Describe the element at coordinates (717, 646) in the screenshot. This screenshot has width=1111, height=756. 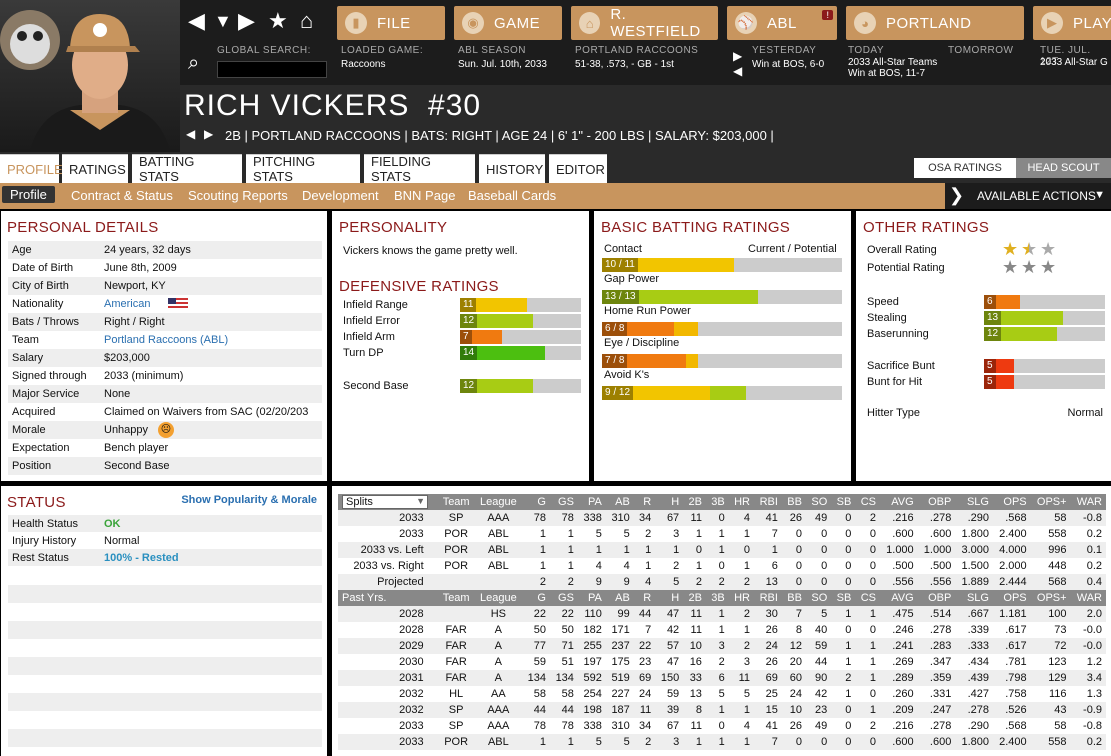
I see `stats-cell: 3` at that location.